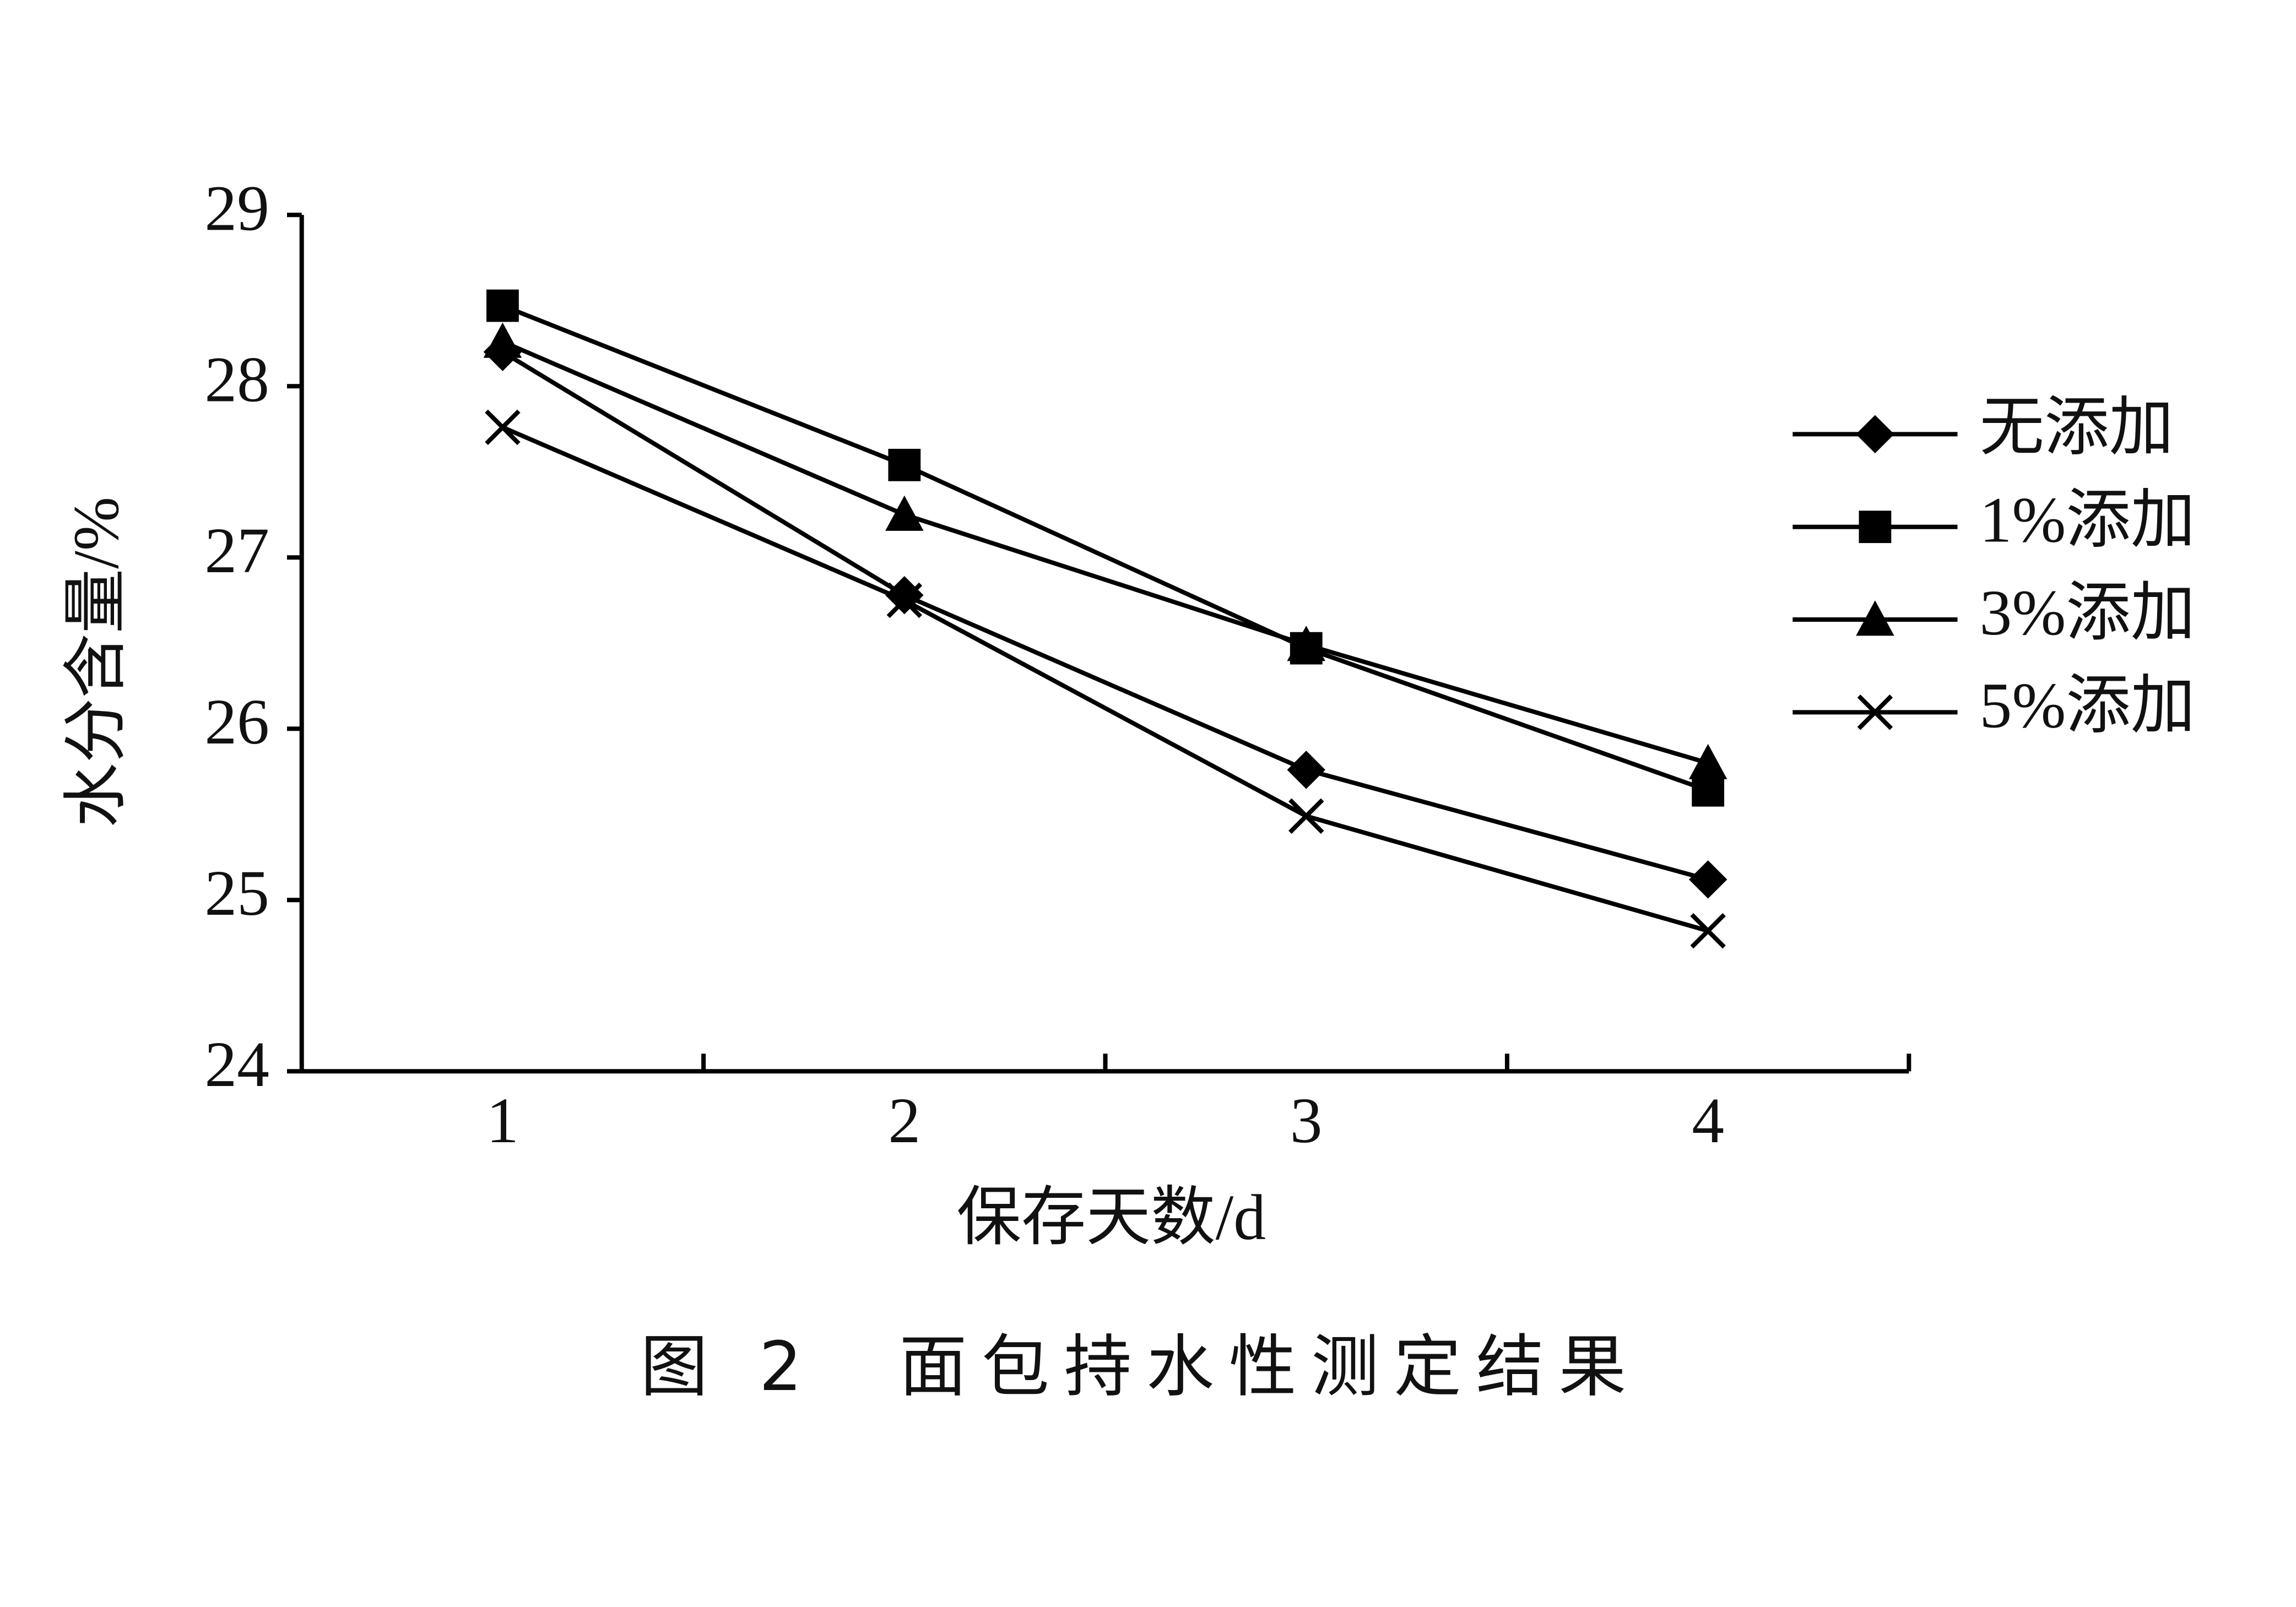 The width and height of the screenshot is (2296, 1607). Describe the element at coordinates (236, 1064) in the screenshot. I see `y-tick-label: 24` at that location.